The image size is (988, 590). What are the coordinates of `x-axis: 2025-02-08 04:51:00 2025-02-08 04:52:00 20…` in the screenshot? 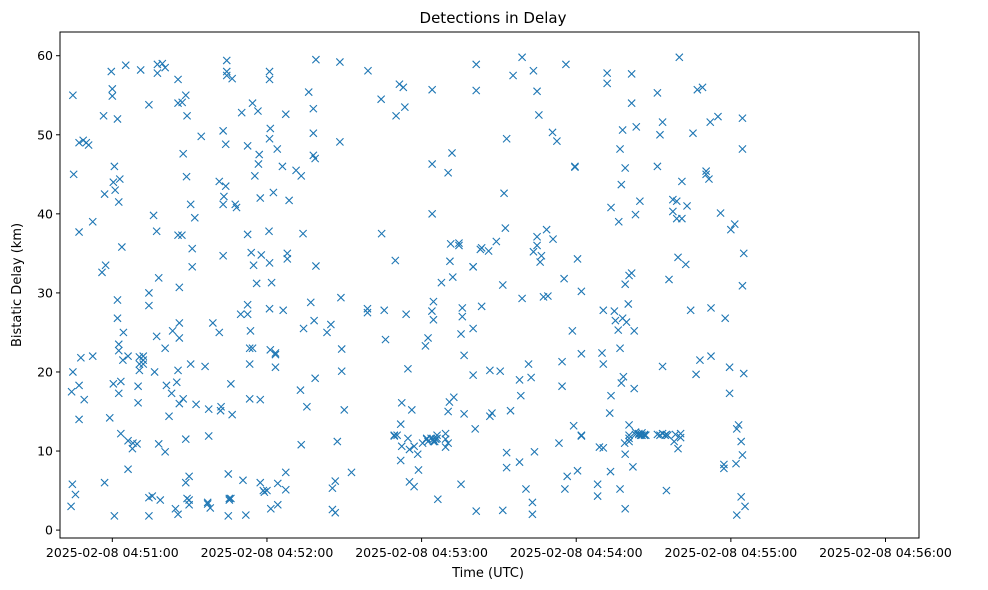 It's located at (499, 549).